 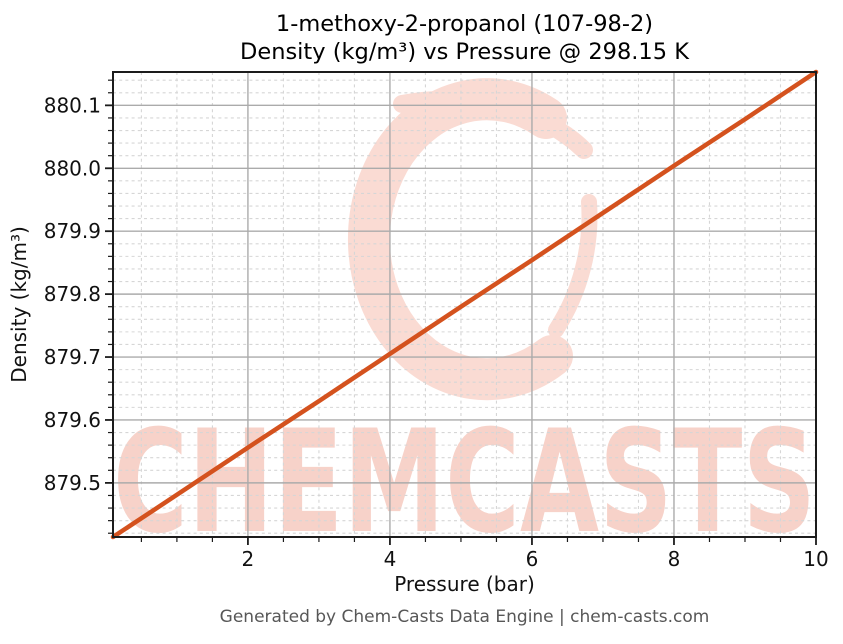 What do you see at coordinates (573, 266) in the screenshot?
I see `watermark-tail-icon` at bounding box center [573, 266].